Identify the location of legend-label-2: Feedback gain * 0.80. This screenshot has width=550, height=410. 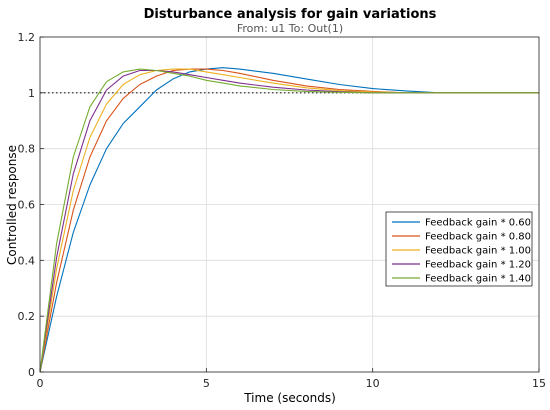
(478, 237).